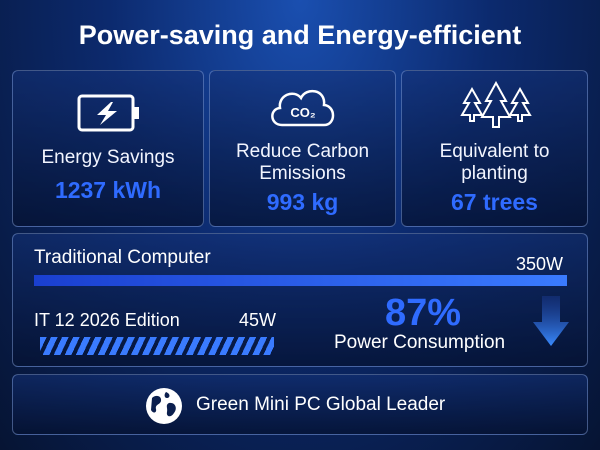 The image size is (600, 450). I want to click on card-value: 1237 kWh, so click(108, 190).